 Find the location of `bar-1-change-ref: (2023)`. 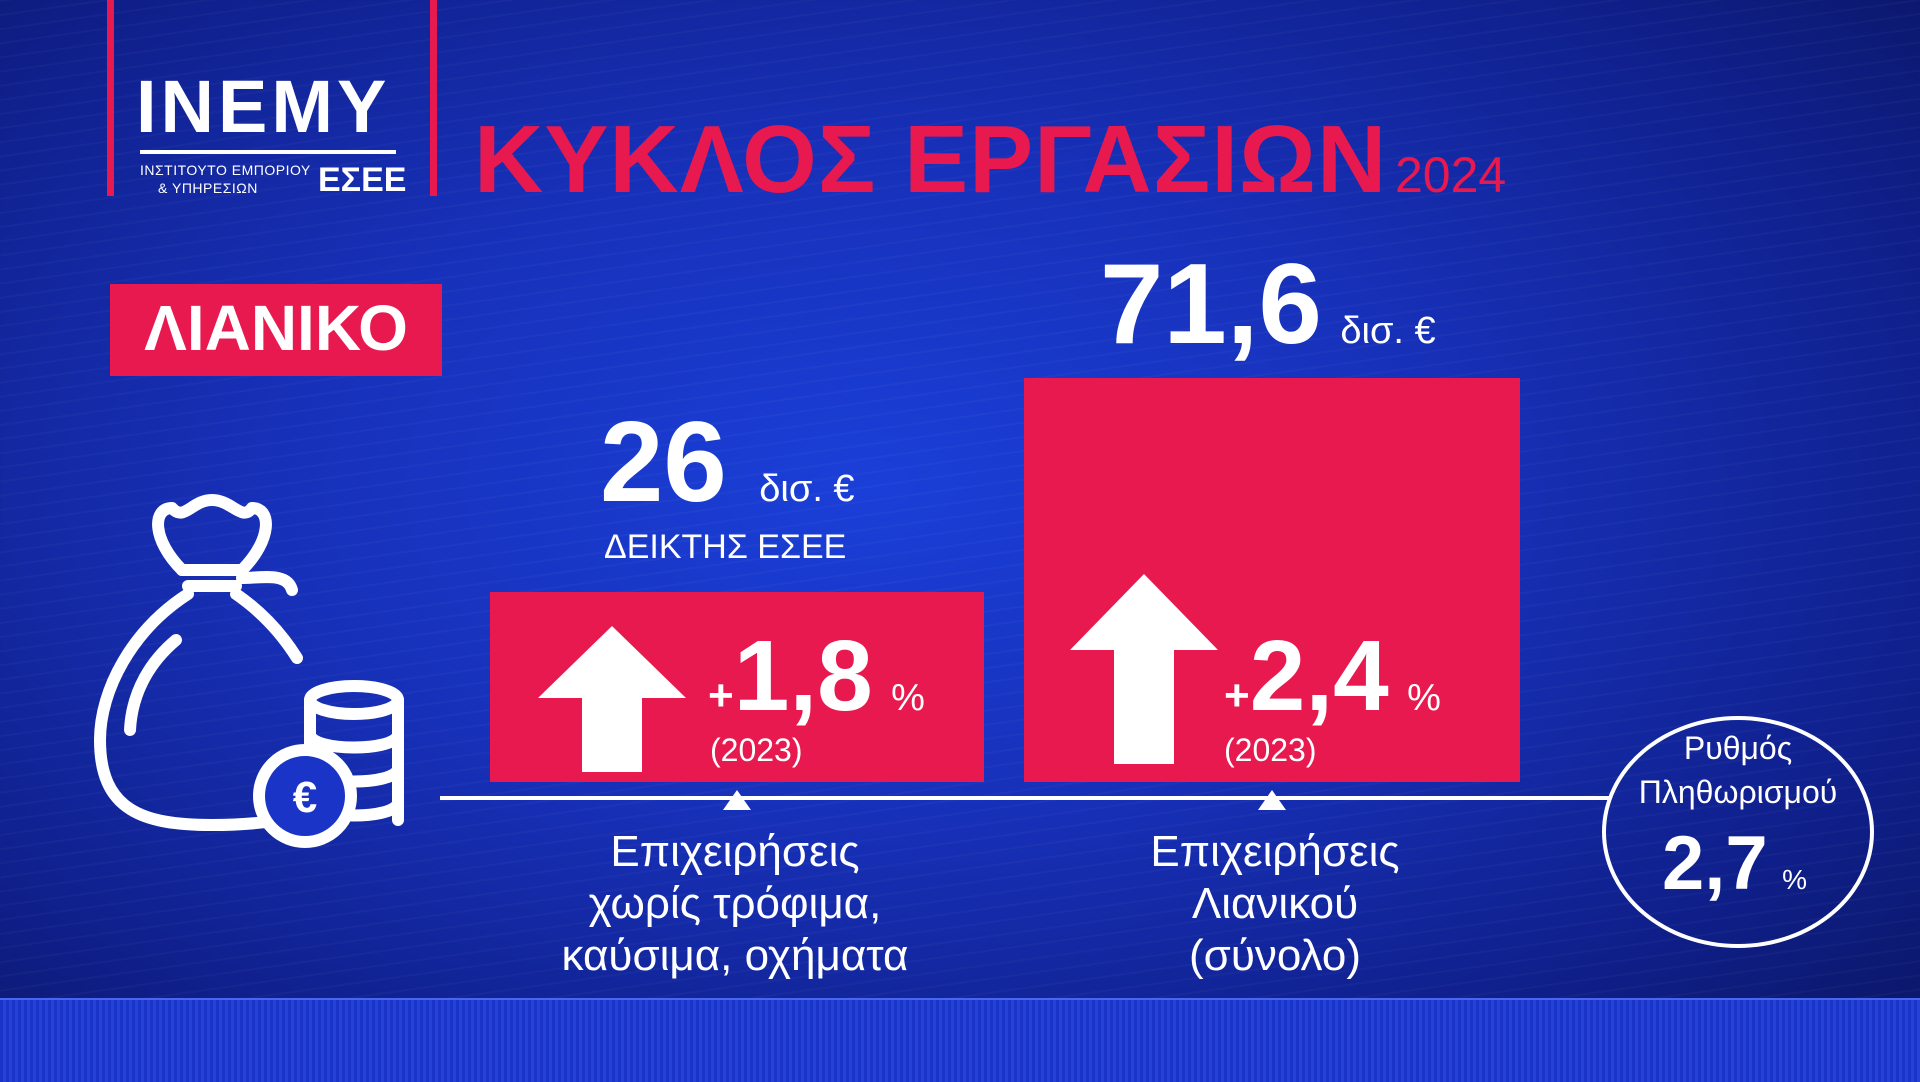

bar-1-change-ref: (2023) is located at coordinates (756, 750).